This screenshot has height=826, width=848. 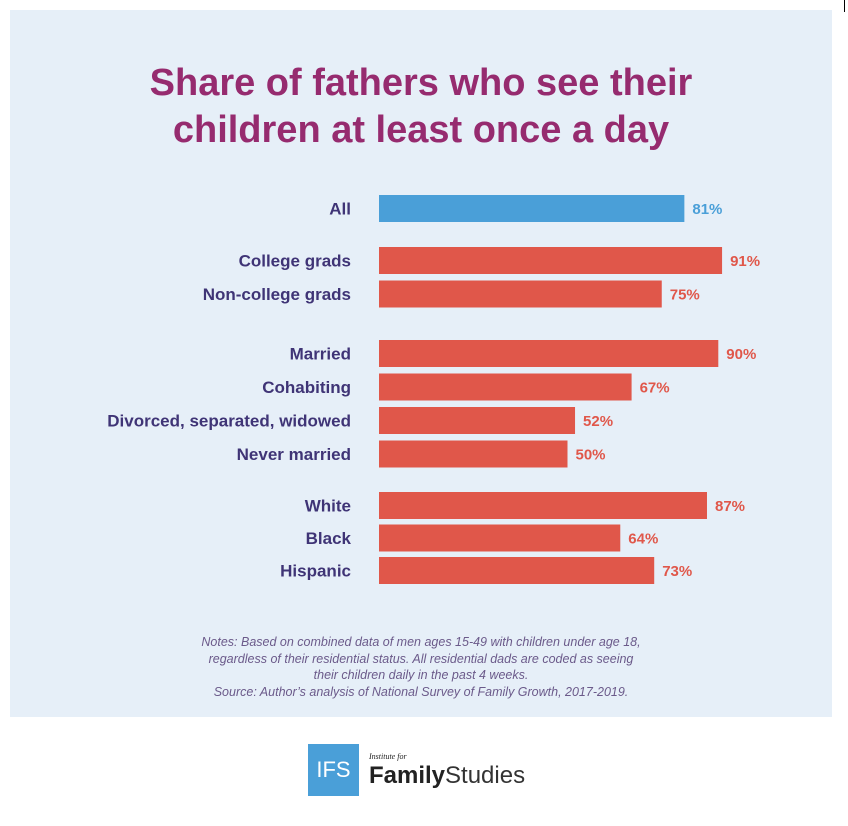 What do you see at coordinates (532, 208) in the screenshot?
I see `bar-all` at bounding box center [532, 208].